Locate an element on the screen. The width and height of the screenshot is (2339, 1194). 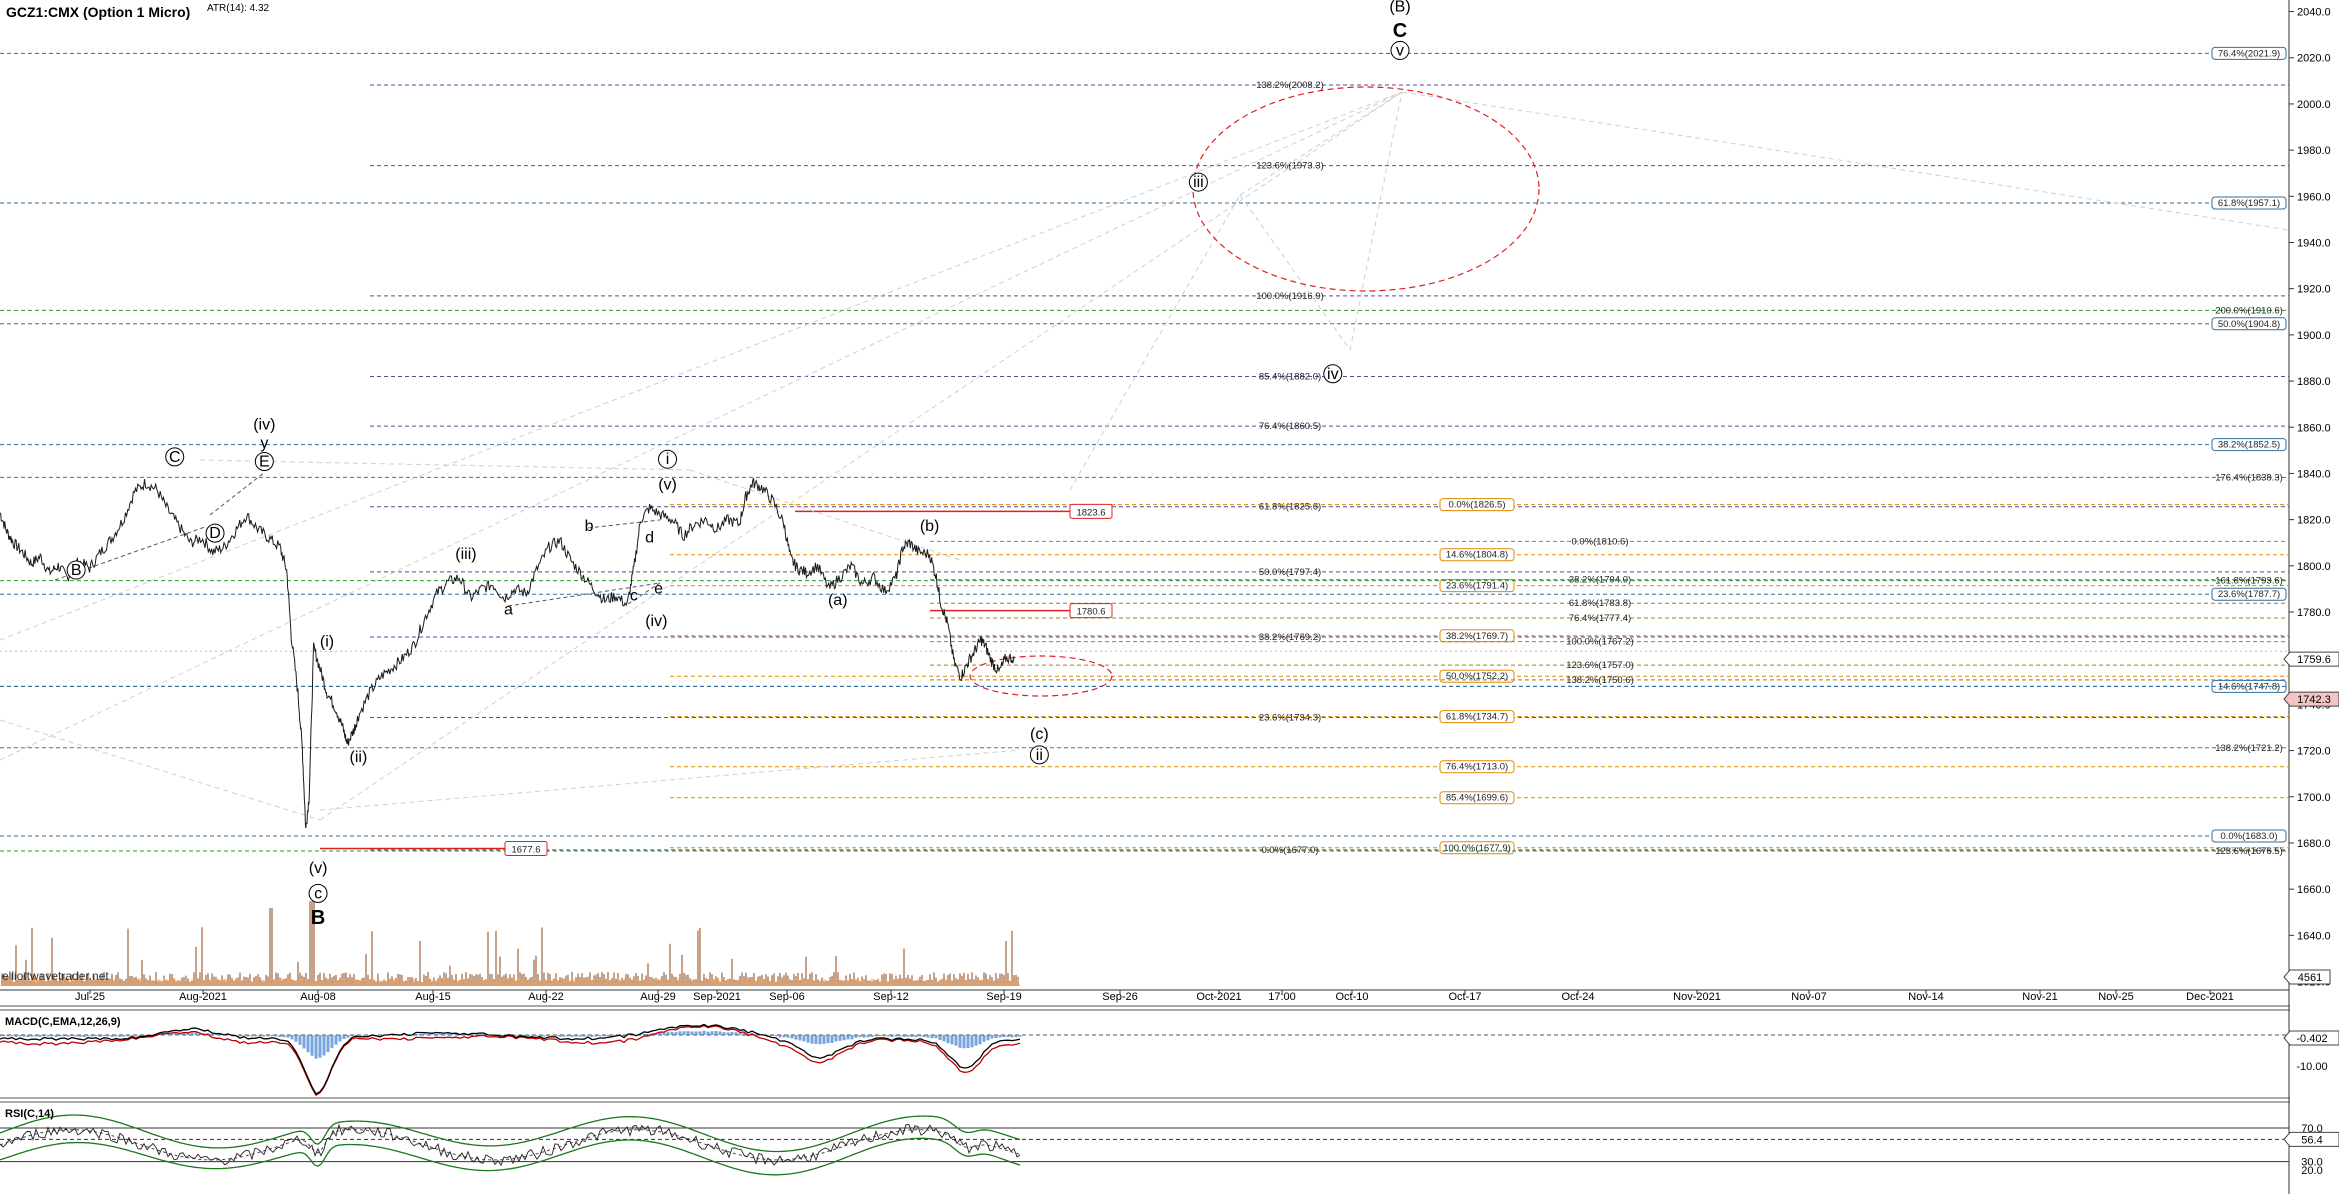
rsi-line is located at coordinates (510, 1145).